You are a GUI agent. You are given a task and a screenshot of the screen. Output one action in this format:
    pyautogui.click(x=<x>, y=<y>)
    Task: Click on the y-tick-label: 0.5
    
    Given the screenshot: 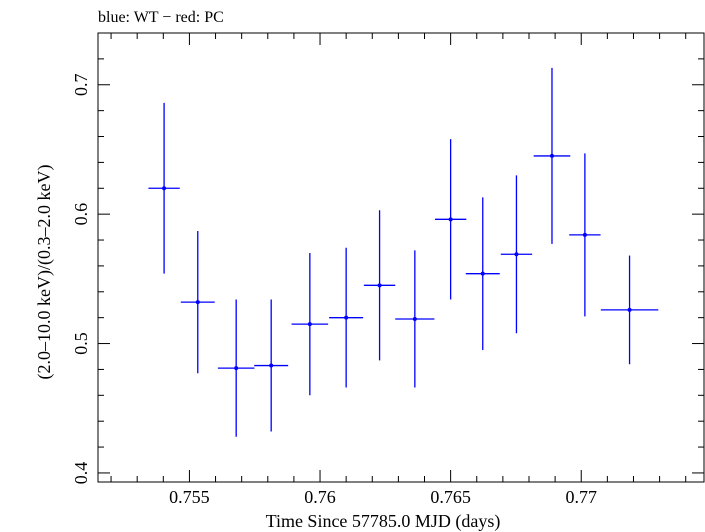 What is the action you would take?
    pyautogui.click(x=81, y=343)
    